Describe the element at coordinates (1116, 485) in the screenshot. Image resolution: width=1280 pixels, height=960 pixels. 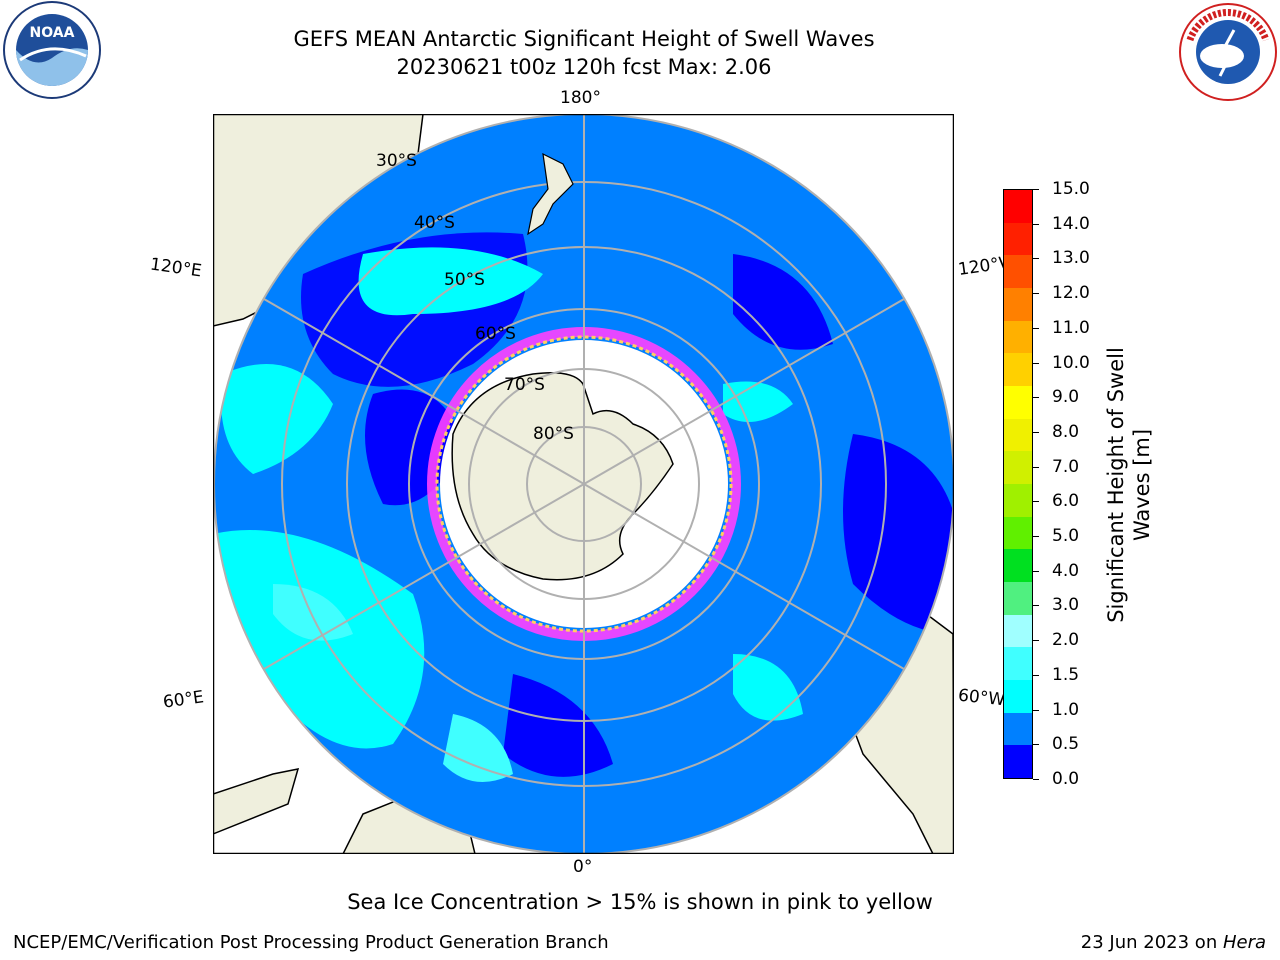
I see `colorbar-label-line1: Significant Height of Swell` at that location.